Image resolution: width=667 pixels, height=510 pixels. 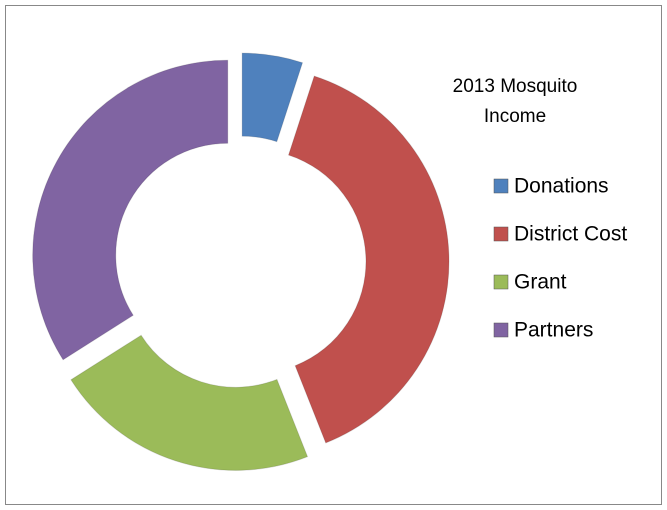 What do you see at coordinates (561, 186) in the screenshot?
I see `legend-label: Donations` at bounding box center [561, 186].